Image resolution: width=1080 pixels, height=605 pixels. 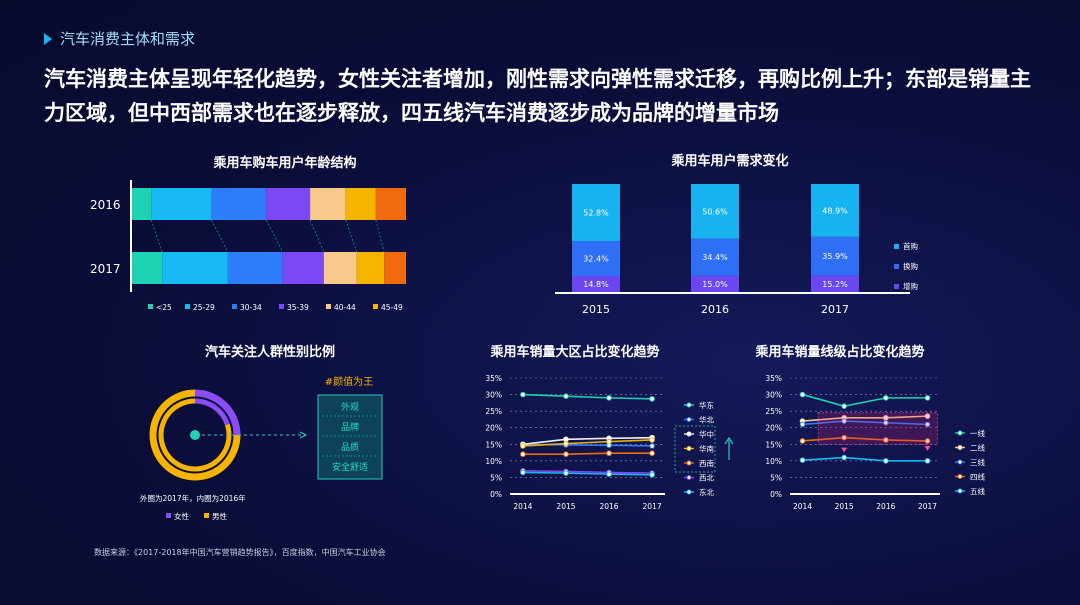 I want to click on demand-data-label: 50.6%, so click(x=715, y=211).